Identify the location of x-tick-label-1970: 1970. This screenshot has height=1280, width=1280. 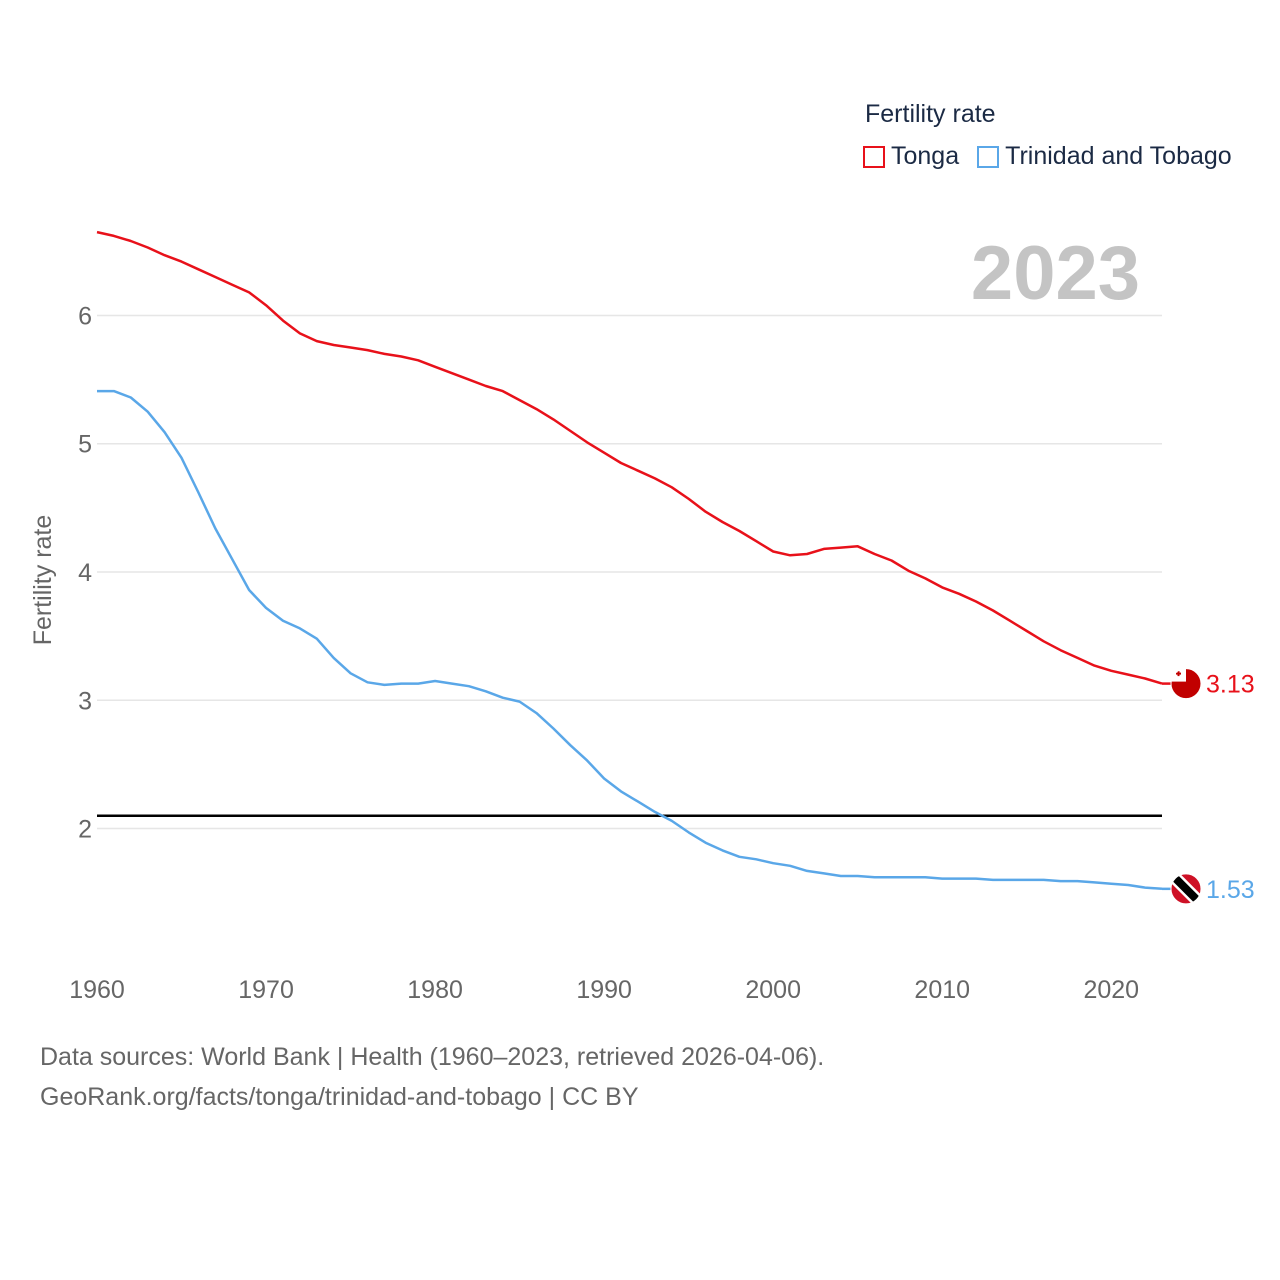
(266, 990).